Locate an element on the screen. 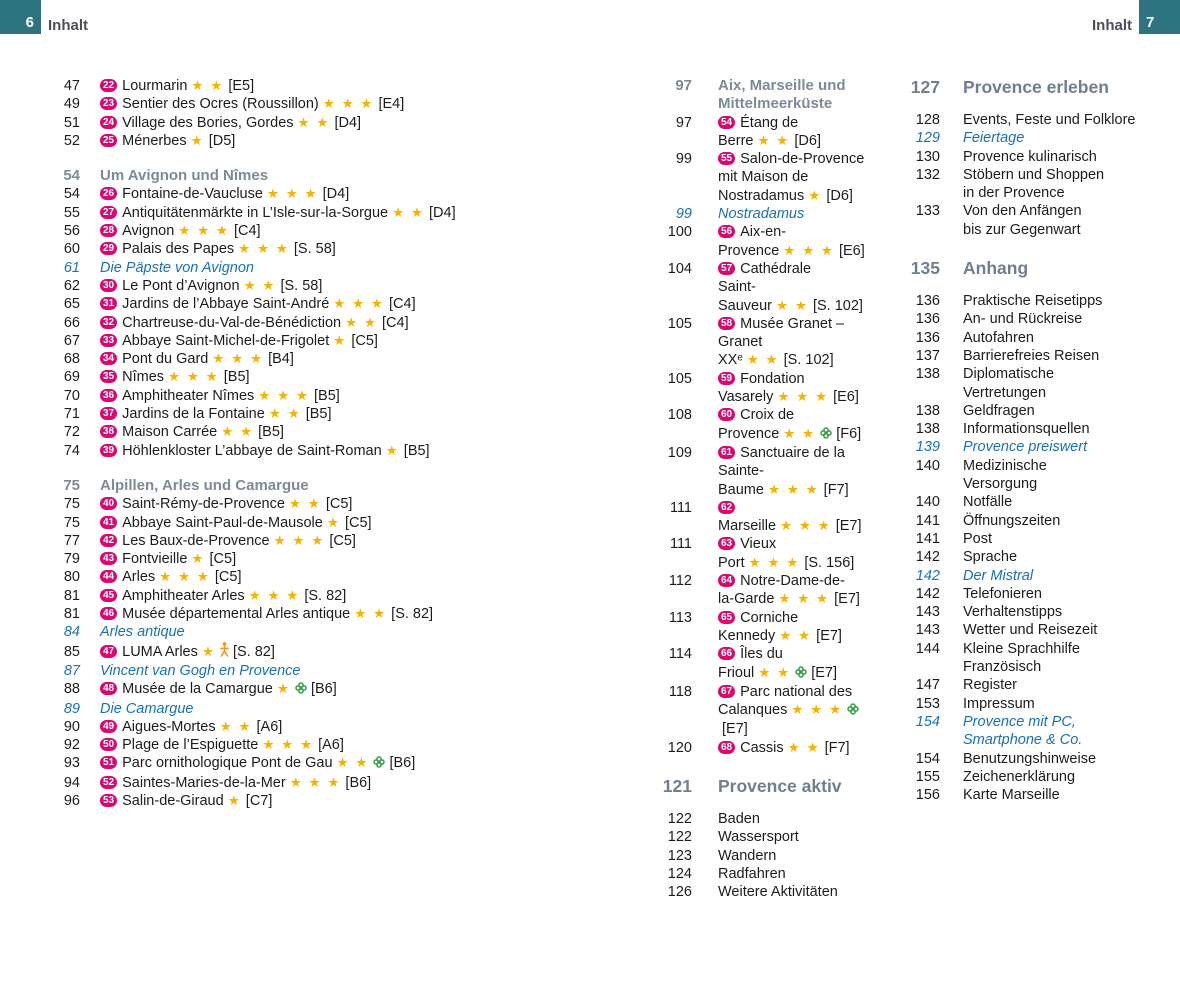 This screenshot has width=1180, height=1000. toc-entry-poi: 62 30 Le Pont d’Avignon ★ ★ [S. 58] is located at coordinates (337, 286).